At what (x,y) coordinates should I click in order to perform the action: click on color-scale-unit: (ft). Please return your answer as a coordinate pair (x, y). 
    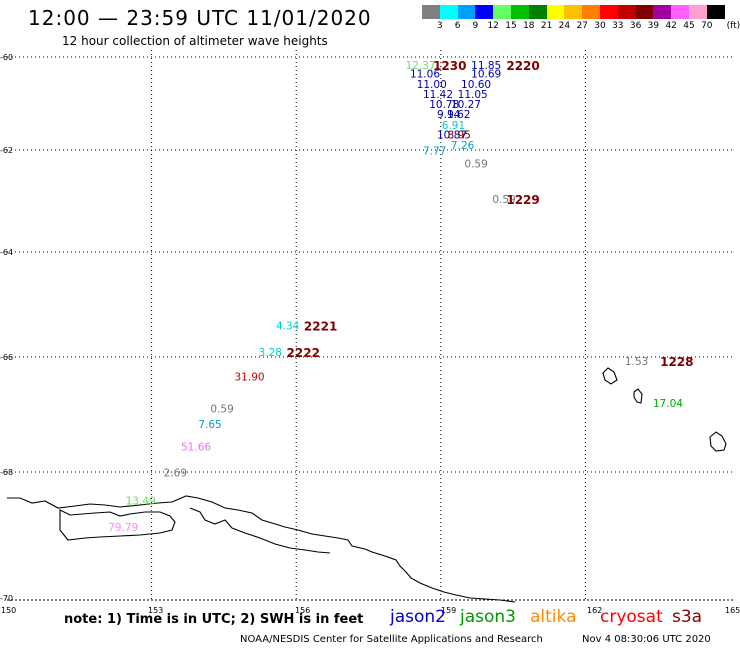
    Looking at the image, I should click on (733, 26).